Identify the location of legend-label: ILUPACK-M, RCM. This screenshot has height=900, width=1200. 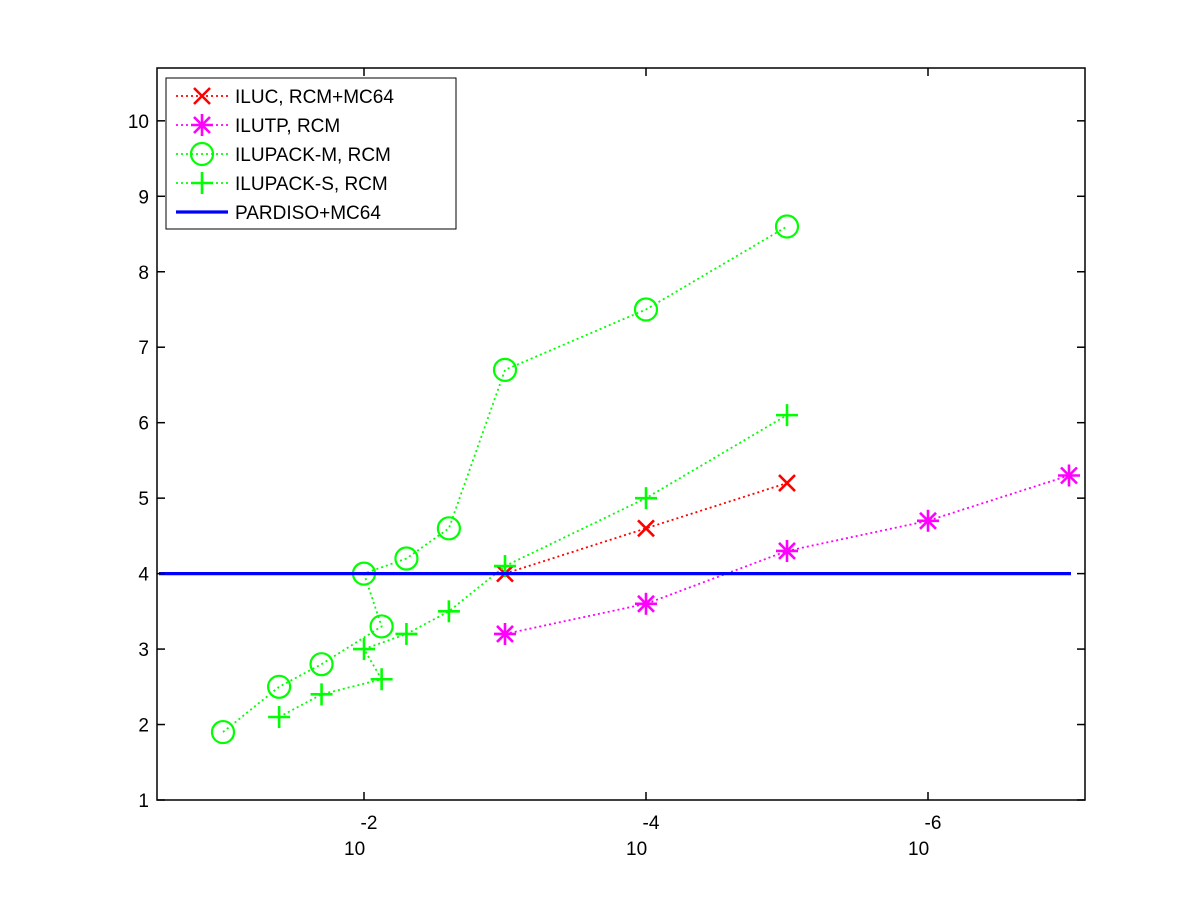
(313, 155).